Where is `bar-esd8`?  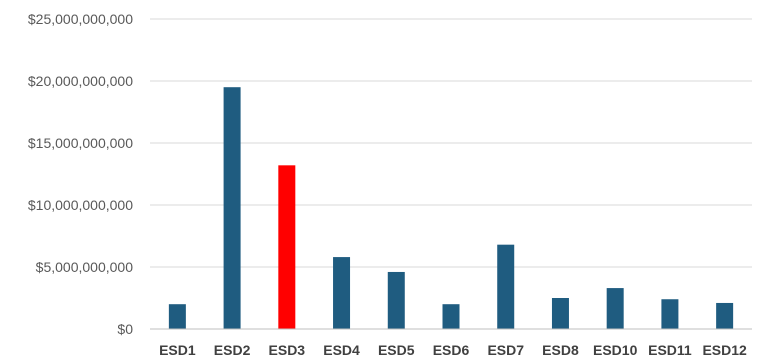
bar-esd8 is located at coordinates (560, 313).